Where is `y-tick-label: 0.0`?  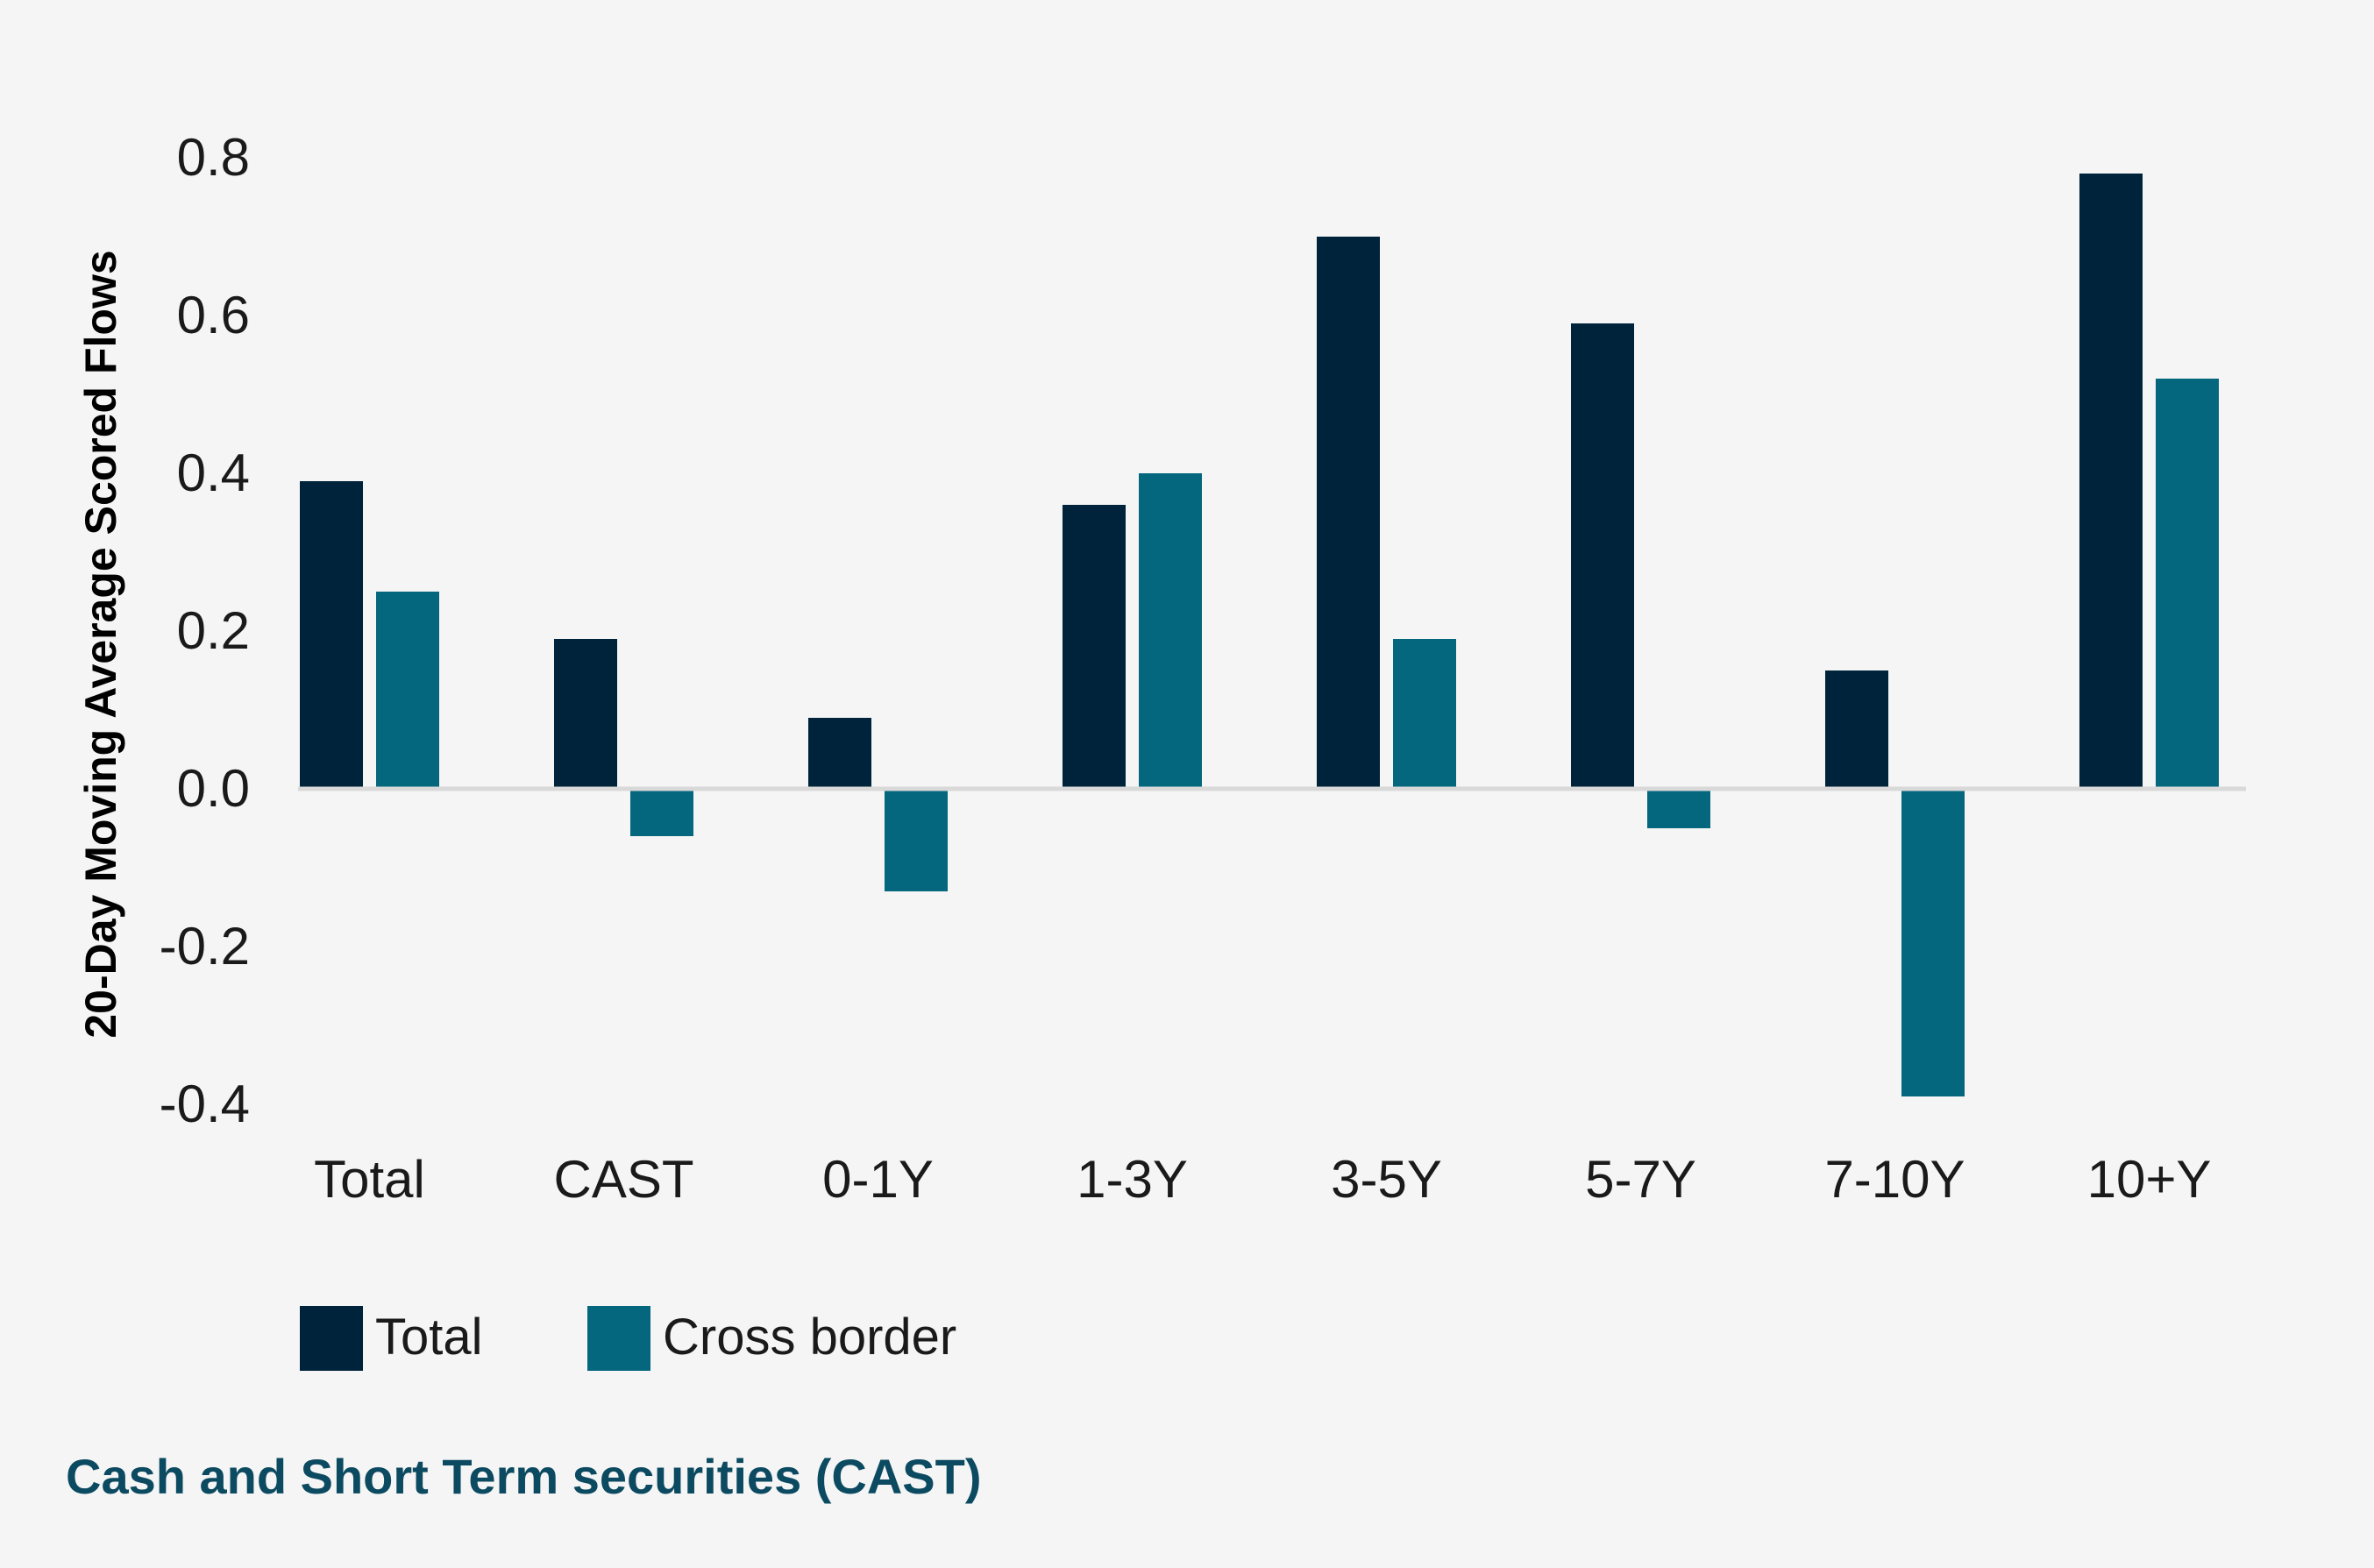
y-tick-label: 0.0 is located at coordinates (213, 788).